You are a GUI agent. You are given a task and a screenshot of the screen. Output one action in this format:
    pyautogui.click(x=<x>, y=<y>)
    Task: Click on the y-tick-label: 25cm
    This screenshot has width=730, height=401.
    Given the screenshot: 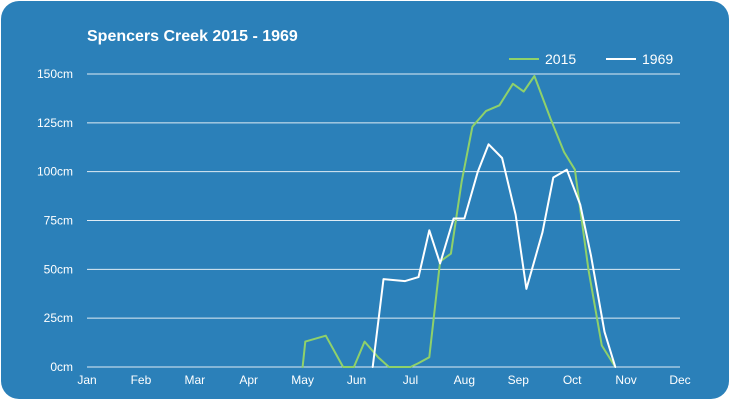 What is the action you would take?
    pyautogui.click(x=58, y=318)
    